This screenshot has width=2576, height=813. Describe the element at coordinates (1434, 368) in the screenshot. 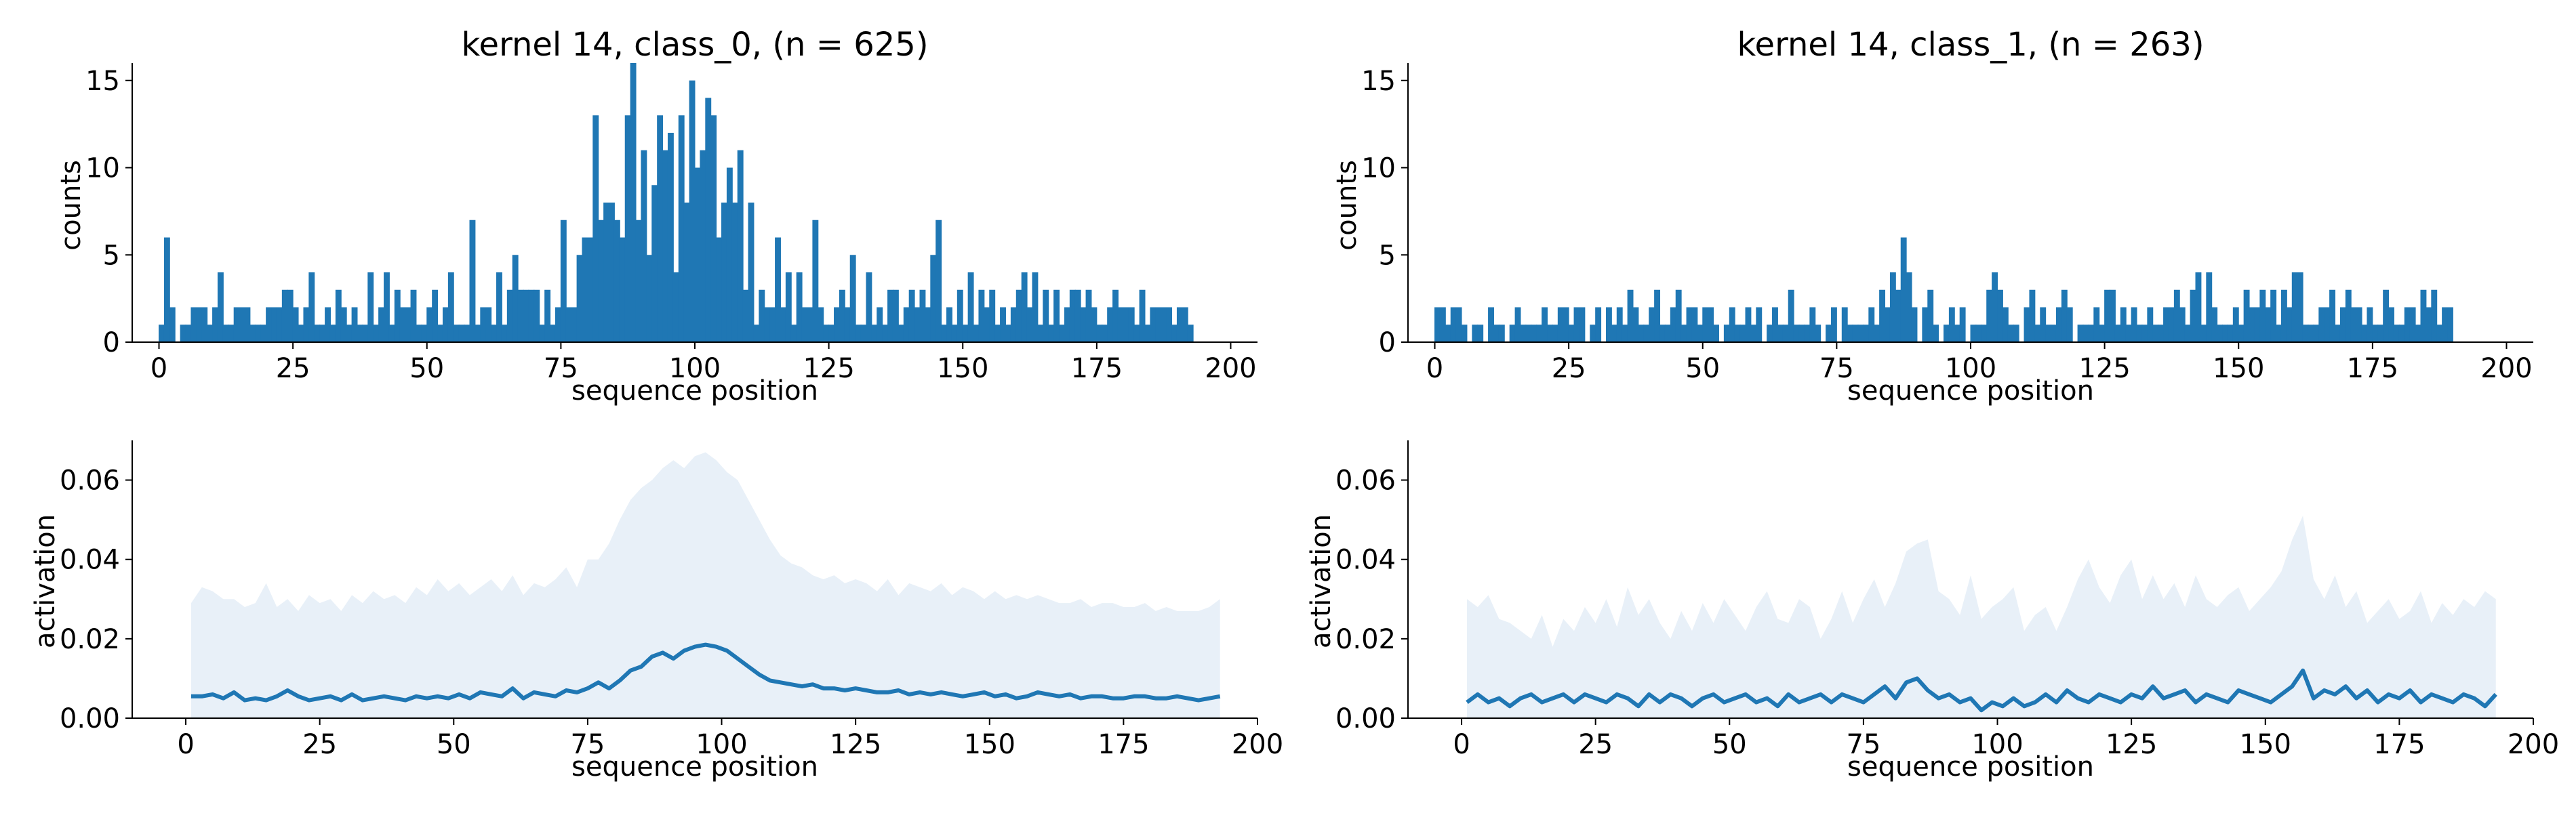

I see `x-tick-label: 0` at that location.